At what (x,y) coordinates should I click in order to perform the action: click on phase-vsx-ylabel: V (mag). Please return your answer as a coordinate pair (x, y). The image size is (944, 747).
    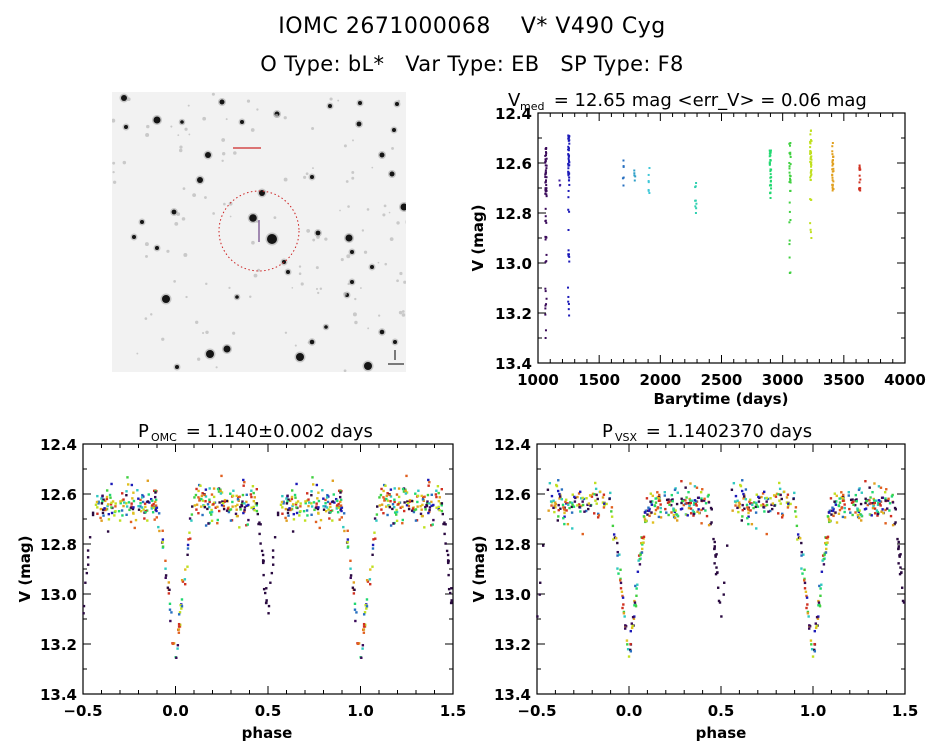
    Looking at the image, I should click on (479, 568).